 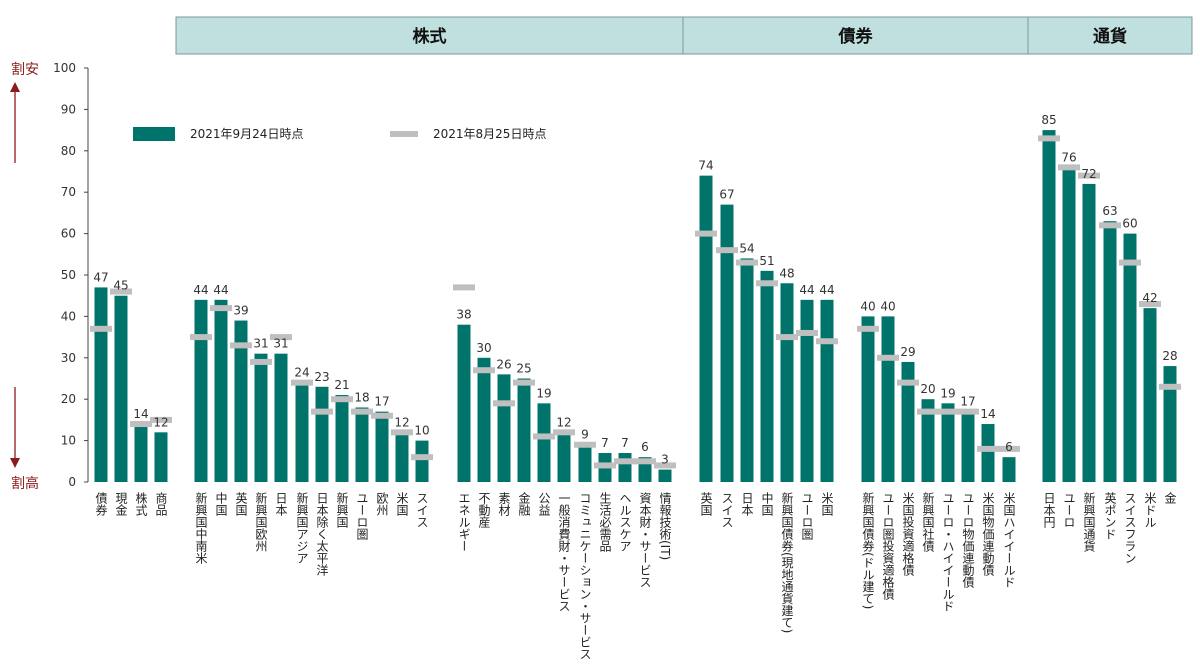 I want to click on y-tick-label: 0, so click(x=72, y=482).